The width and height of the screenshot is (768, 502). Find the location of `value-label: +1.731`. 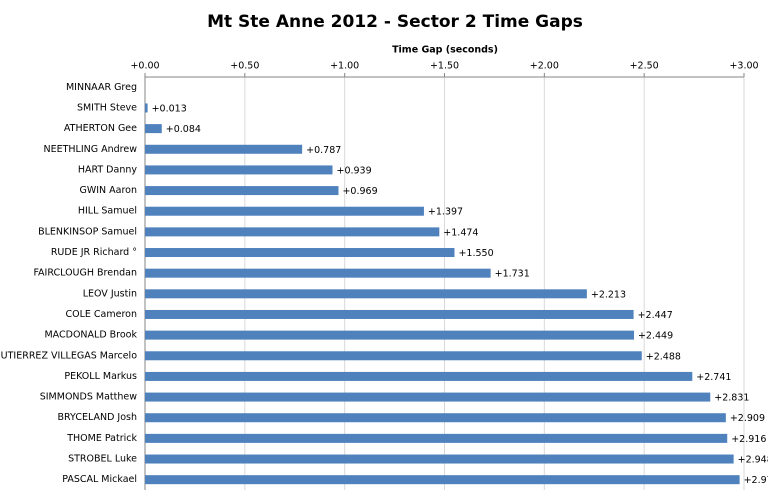

value-label: +1.731 is located at coordinates (512, 274).